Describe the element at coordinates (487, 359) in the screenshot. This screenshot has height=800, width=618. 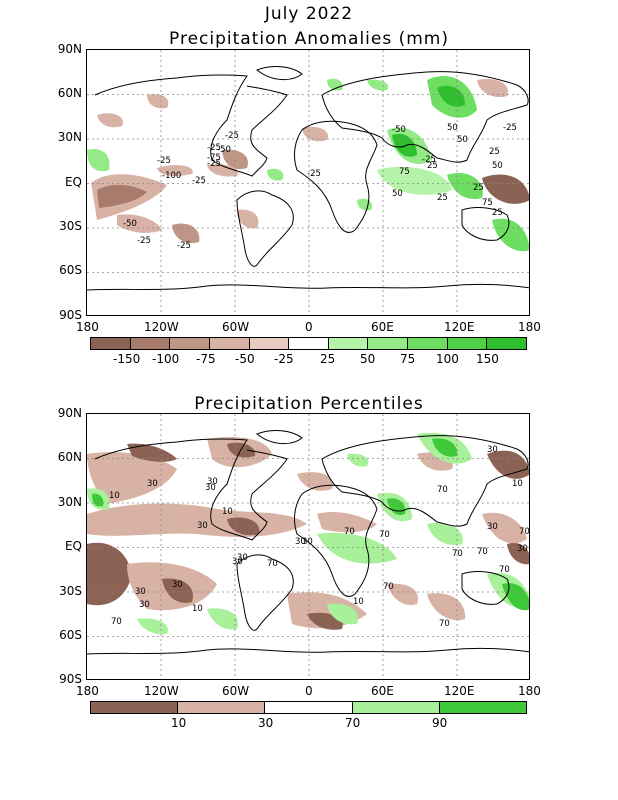
I see `colorbar-label: 150` at that location.